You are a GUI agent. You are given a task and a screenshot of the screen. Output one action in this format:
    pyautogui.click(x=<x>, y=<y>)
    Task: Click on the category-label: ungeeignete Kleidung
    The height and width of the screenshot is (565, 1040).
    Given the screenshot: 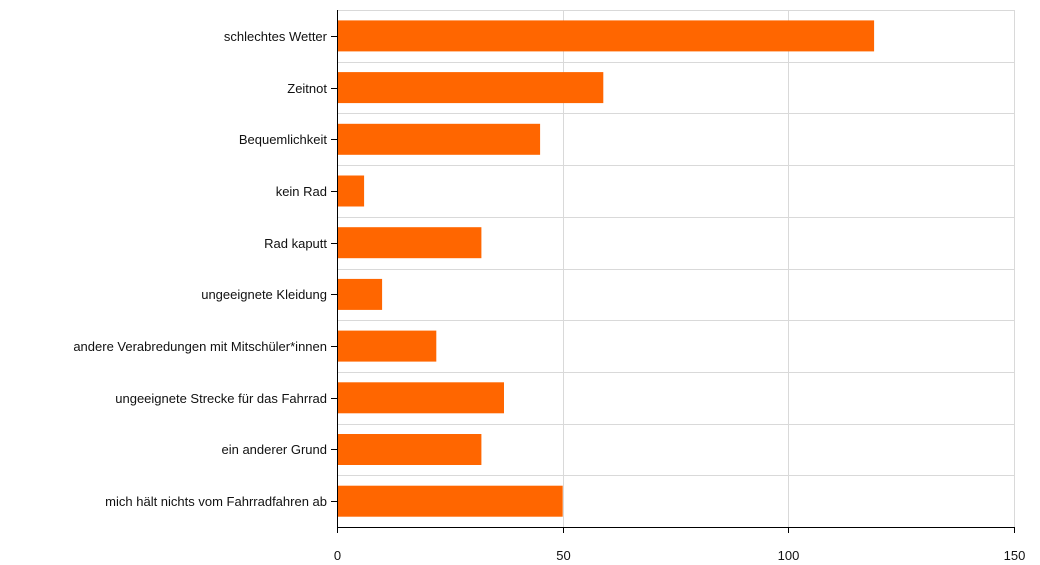 What is the action you would take?
    pyautogui.click(x=264, y=294)
    